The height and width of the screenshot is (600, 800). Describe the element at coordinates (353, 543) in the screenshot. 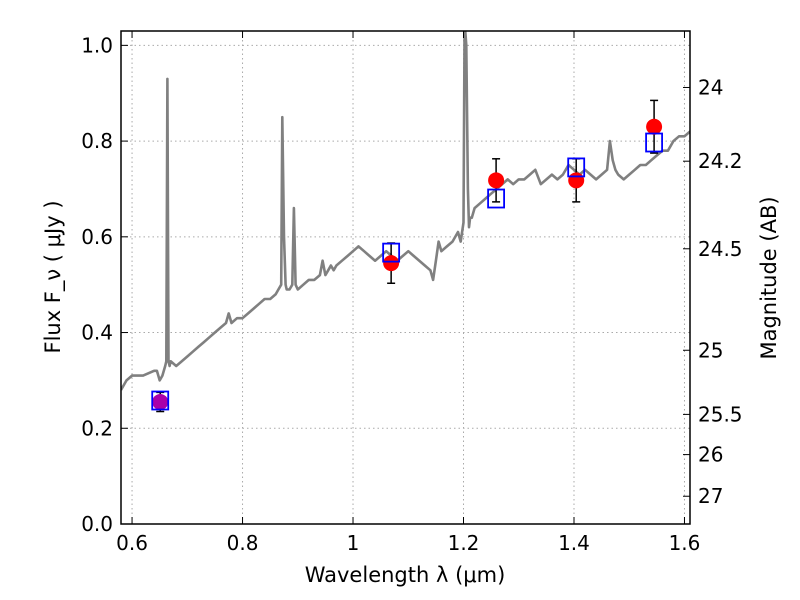

I see `x-tick-label: 1` at that location.